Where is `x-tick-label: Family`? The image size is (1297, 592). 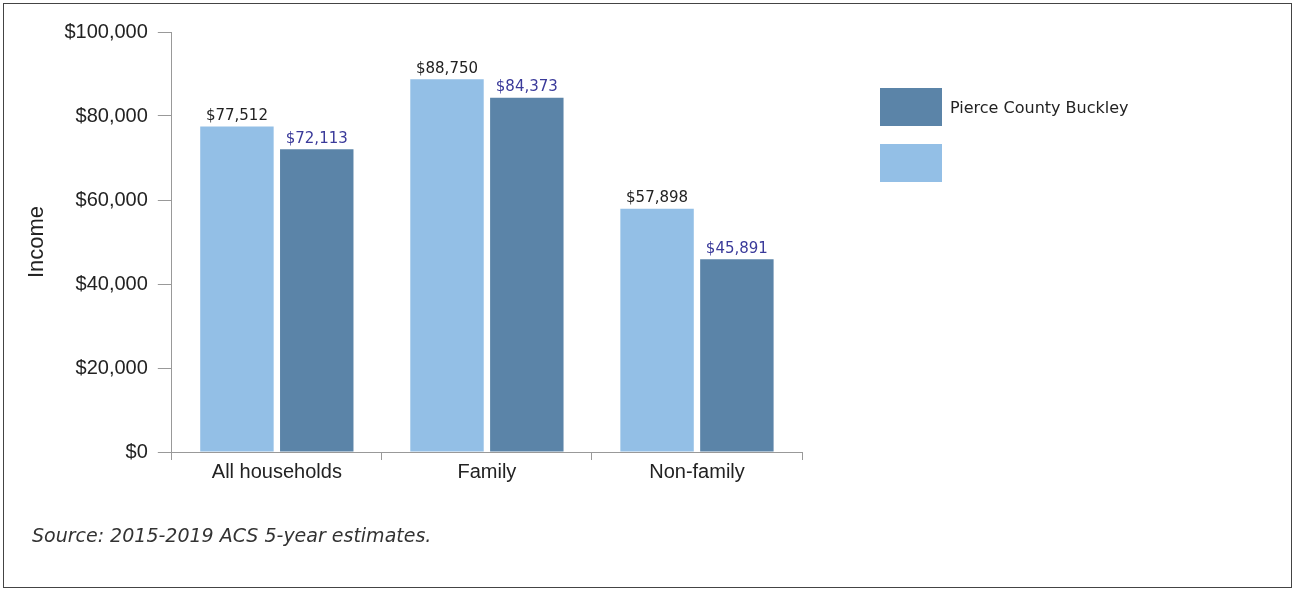 x-tick-label: Family is located at coordinates (487, 470).